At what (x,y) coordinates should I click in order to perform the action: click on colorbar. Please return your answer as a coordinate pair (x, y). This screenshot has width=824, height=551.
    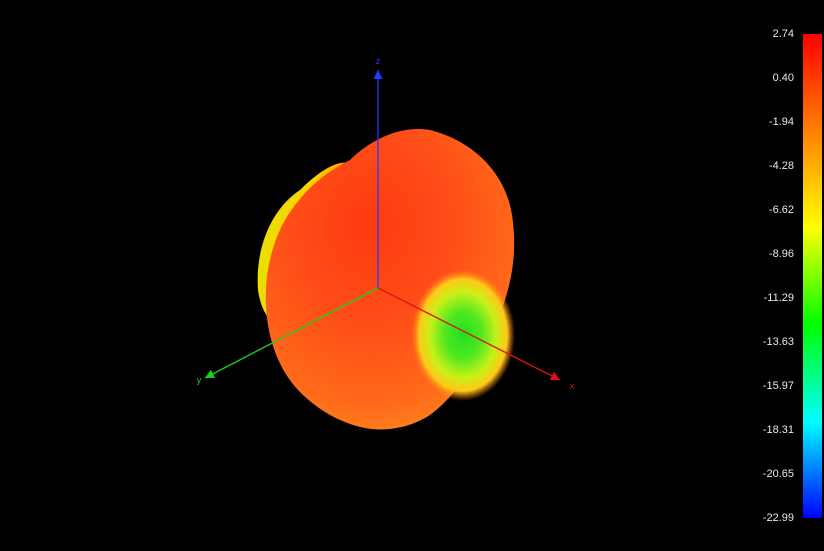
    Looking at the image, I should click on (812, 276).